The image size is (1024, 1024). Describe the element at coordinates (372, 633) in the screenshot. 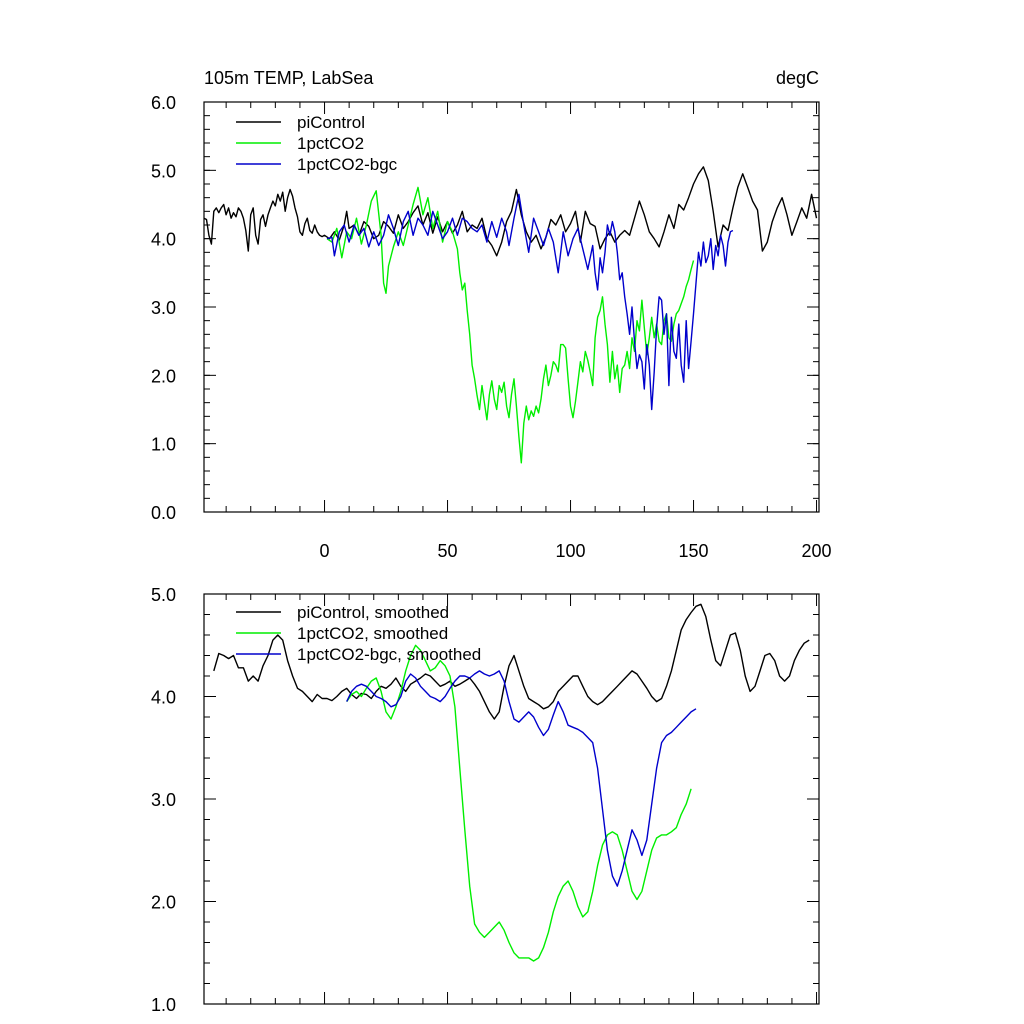

I see `legend-label: 1pctCO2, smoothed` at that location.